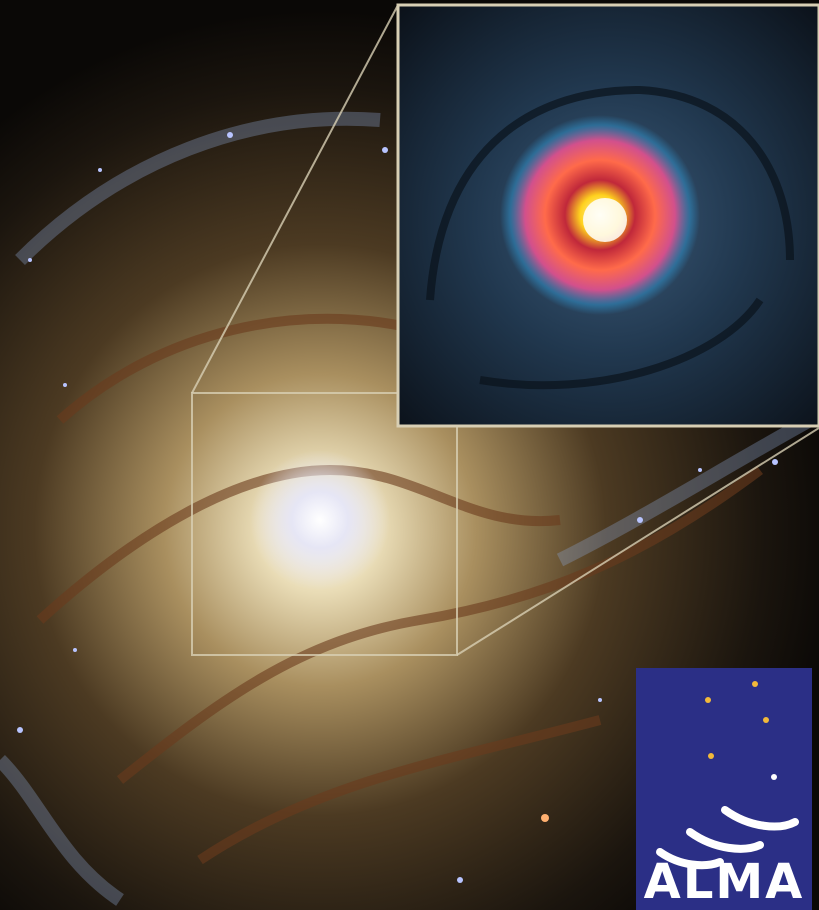 This screenshot has height=910, width=819. What do you see at coordinates (545, 818) in the screenshot?
I see `red-star` at bounding box center [545, 818].